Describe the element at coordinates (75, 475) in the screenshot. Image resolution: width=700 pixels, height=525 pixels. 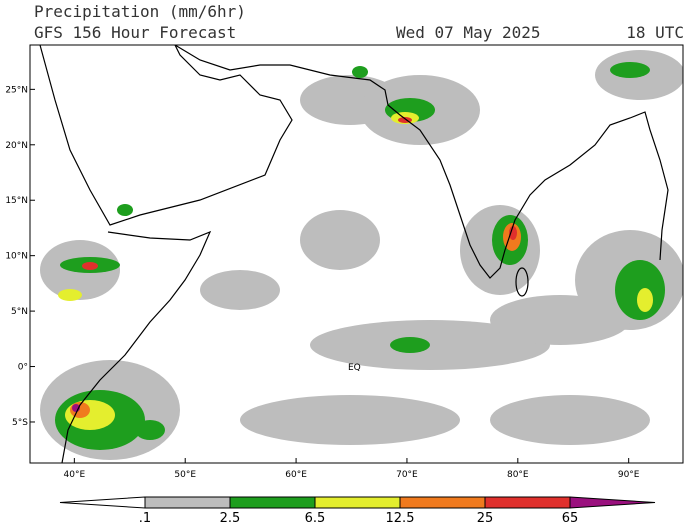
I see `lon-label: 40°E` at that location.